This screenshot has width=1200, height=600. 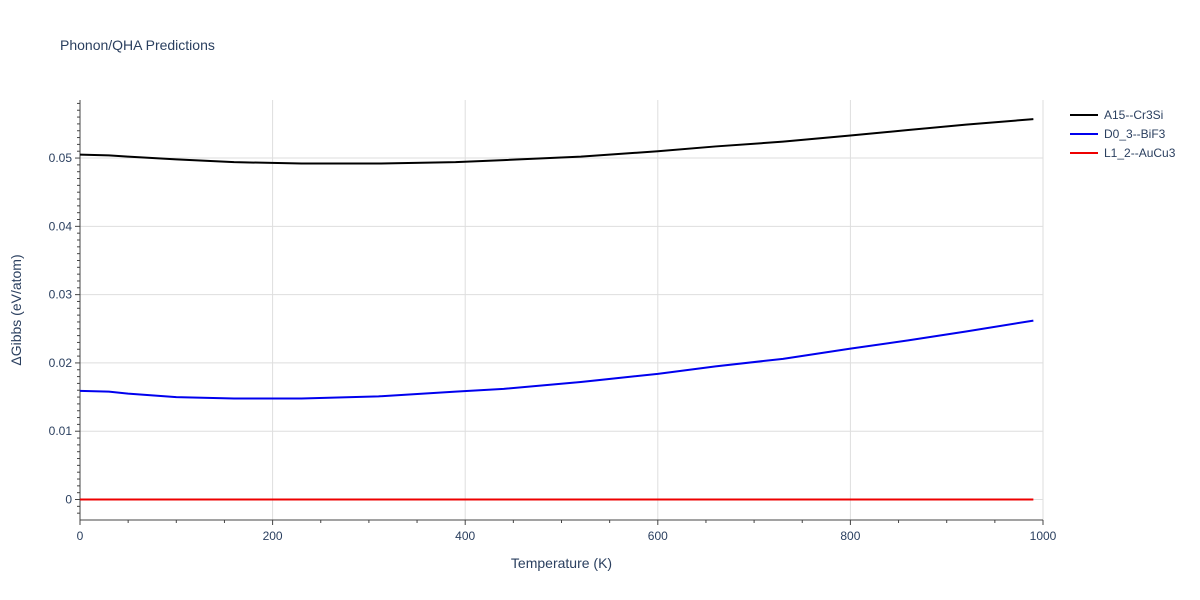 I want to click on y-tick-labels: 0 0.01 0.02 0.03 0.04 0.05, so click(x=61, y=328).